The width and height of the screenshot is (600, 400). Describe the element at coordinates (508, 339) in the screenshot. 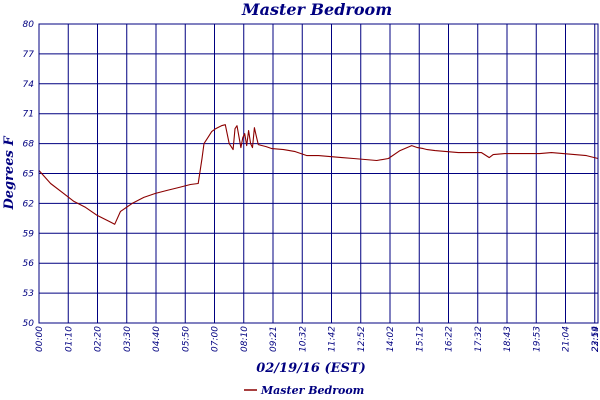

I see `x-tick-label: 18:43` at that location.